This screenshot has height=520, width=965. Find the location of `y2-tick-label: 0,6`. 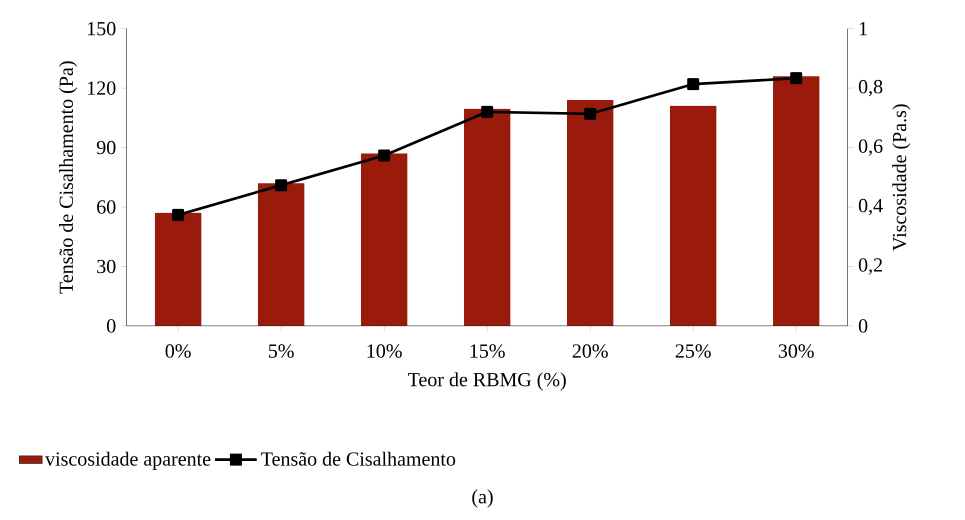

y2-tick-label: 0,6 is located at coordinates (870, 147).